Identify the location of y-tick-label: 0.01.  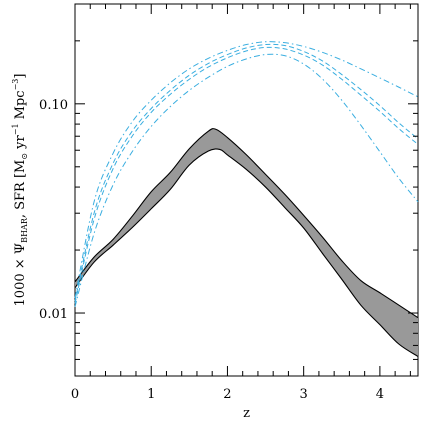
(53, 314).